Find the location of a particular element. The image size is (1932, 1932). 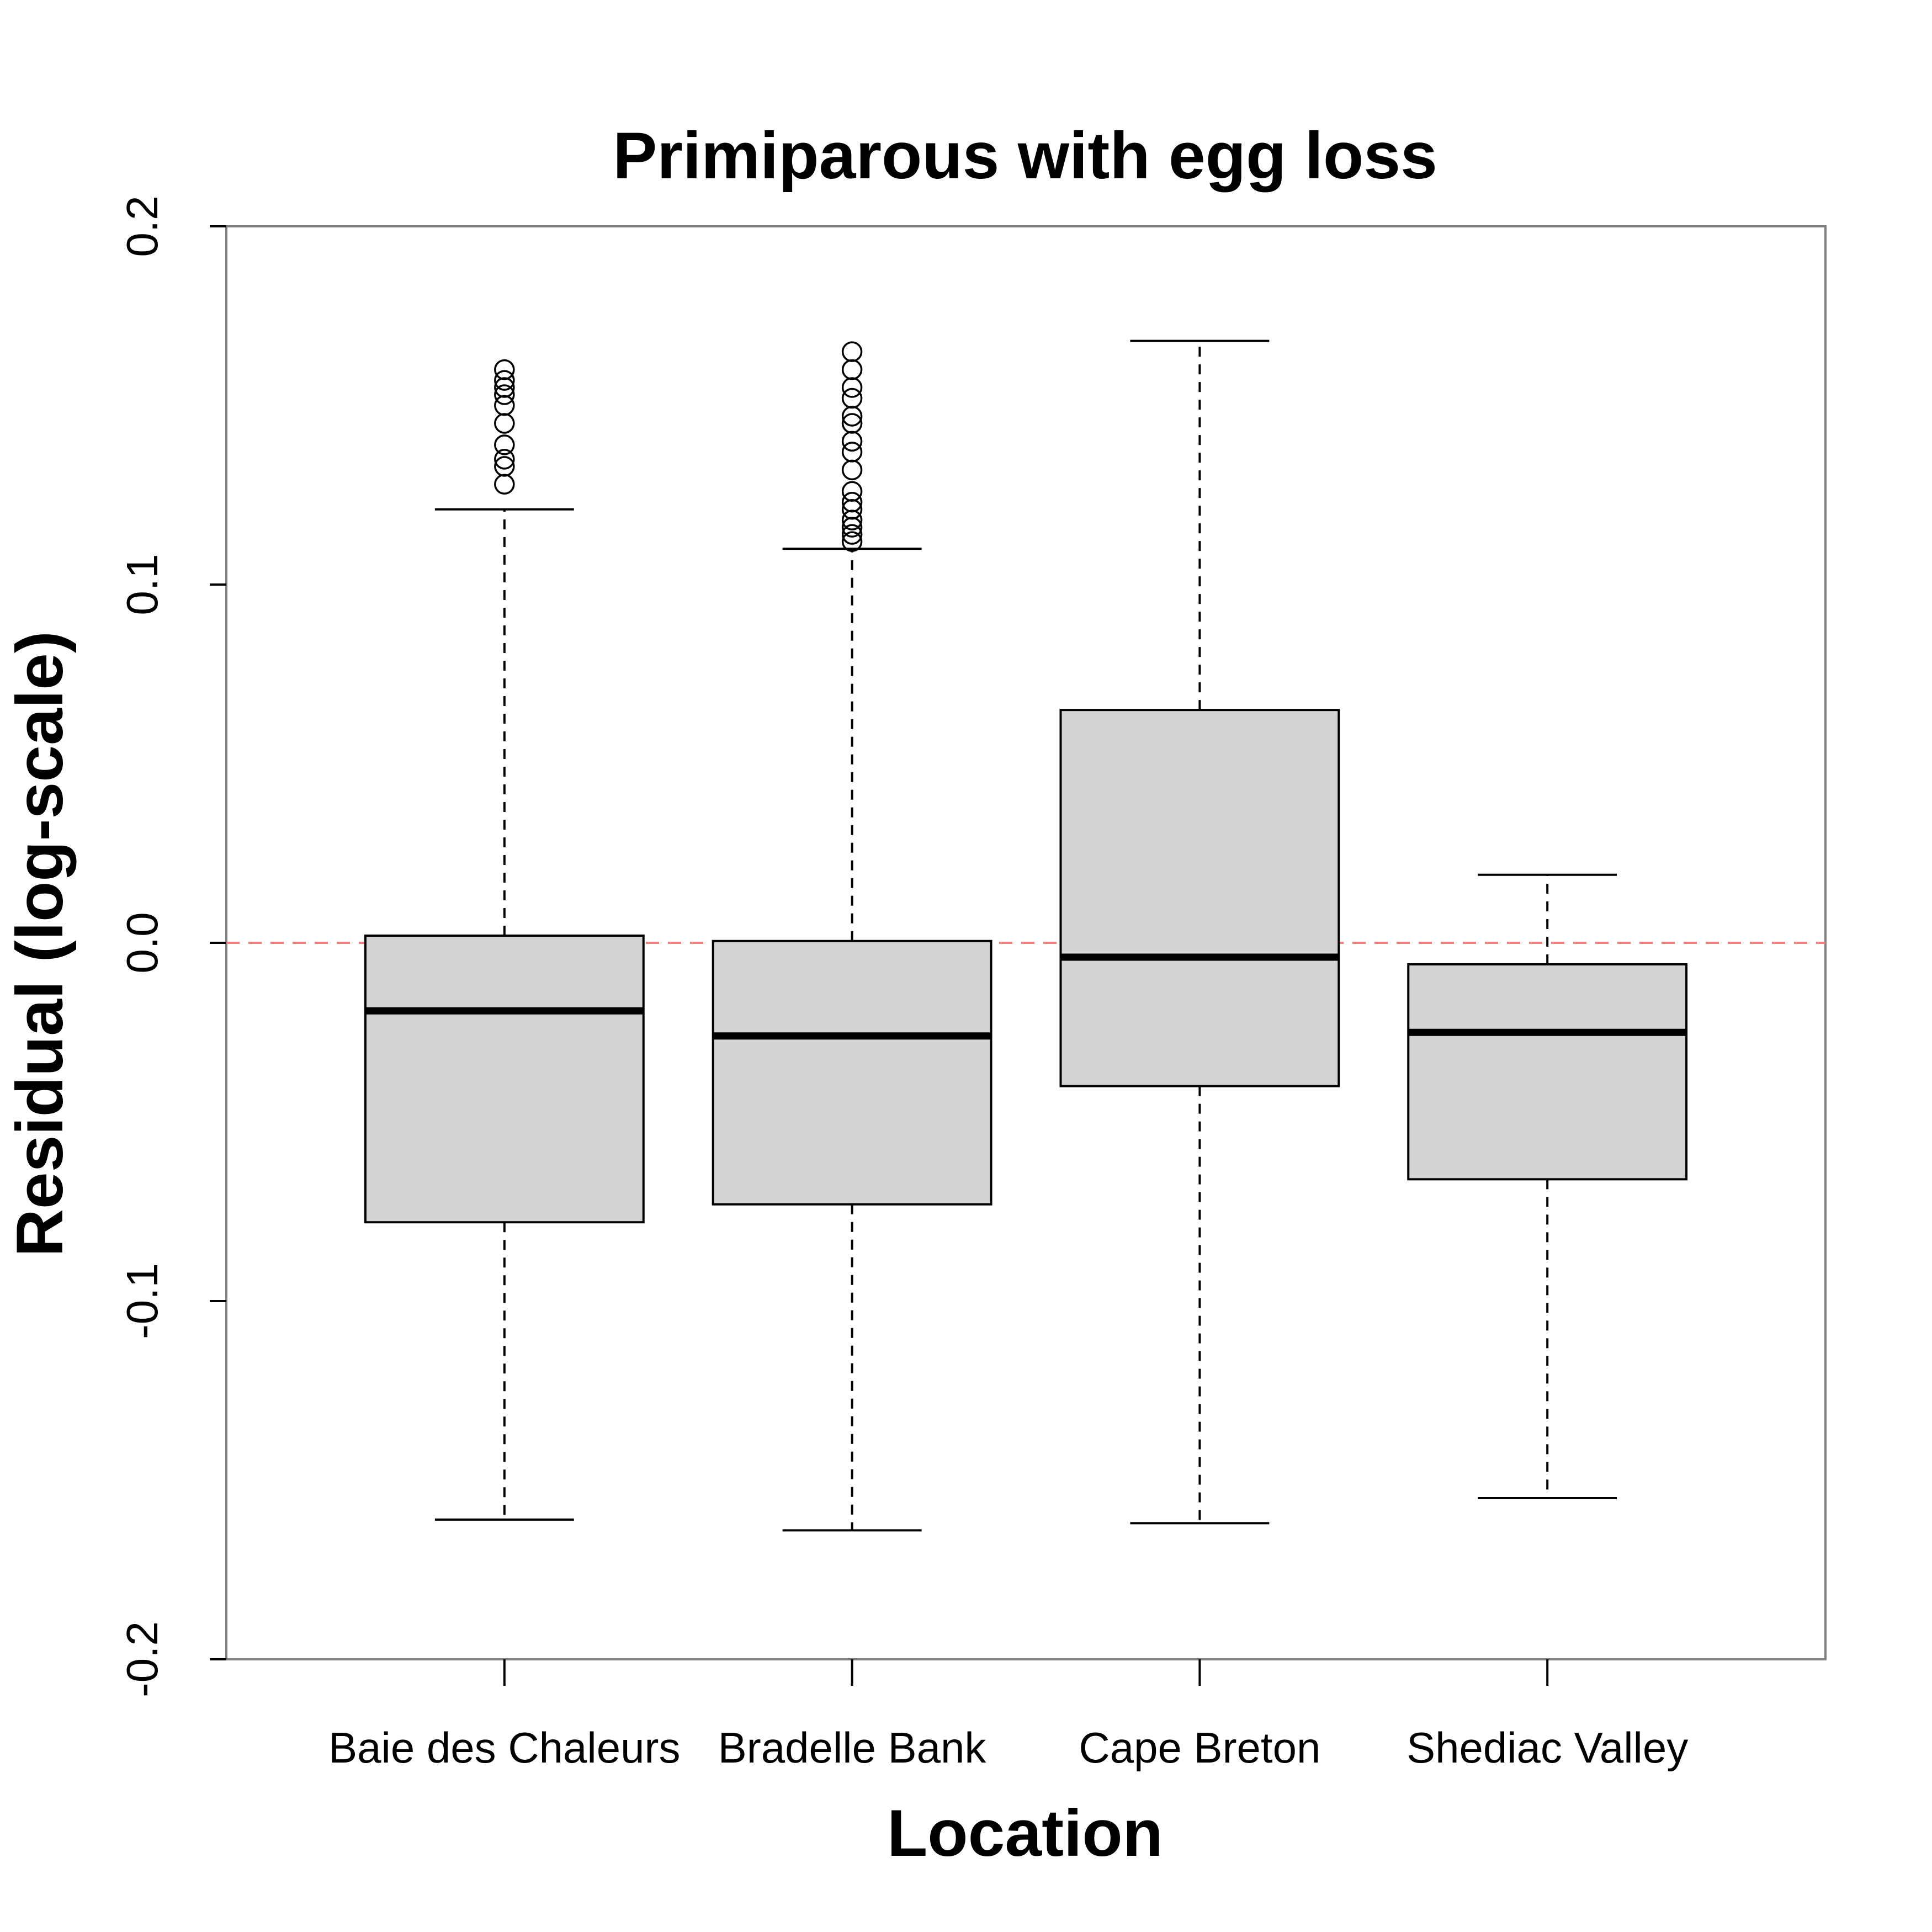

x-tick-label: Shediac Valley is located at coordinates (1547, 1748).